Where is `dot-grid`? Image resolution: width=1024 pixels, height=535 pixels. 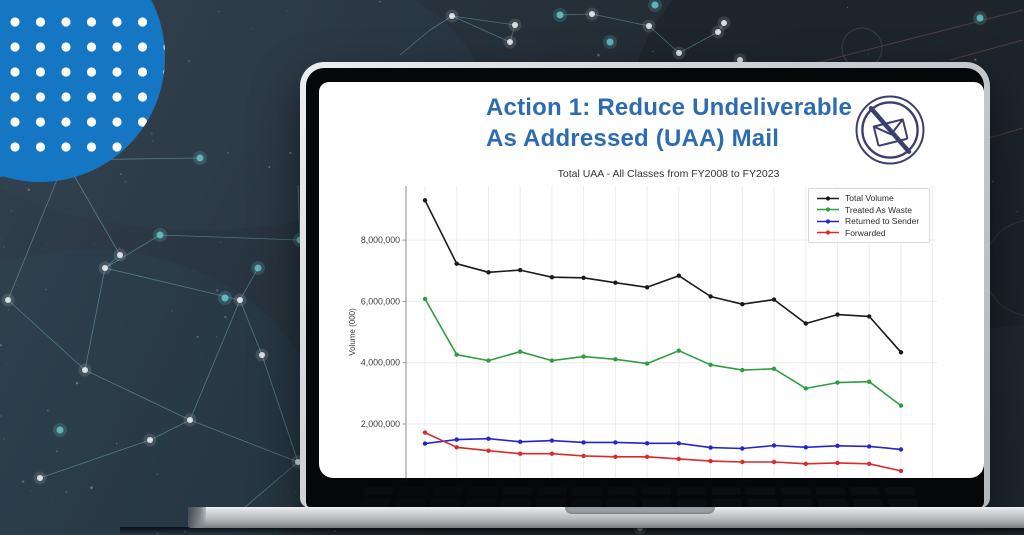
dot-grid is located at coordinates (87, 84).